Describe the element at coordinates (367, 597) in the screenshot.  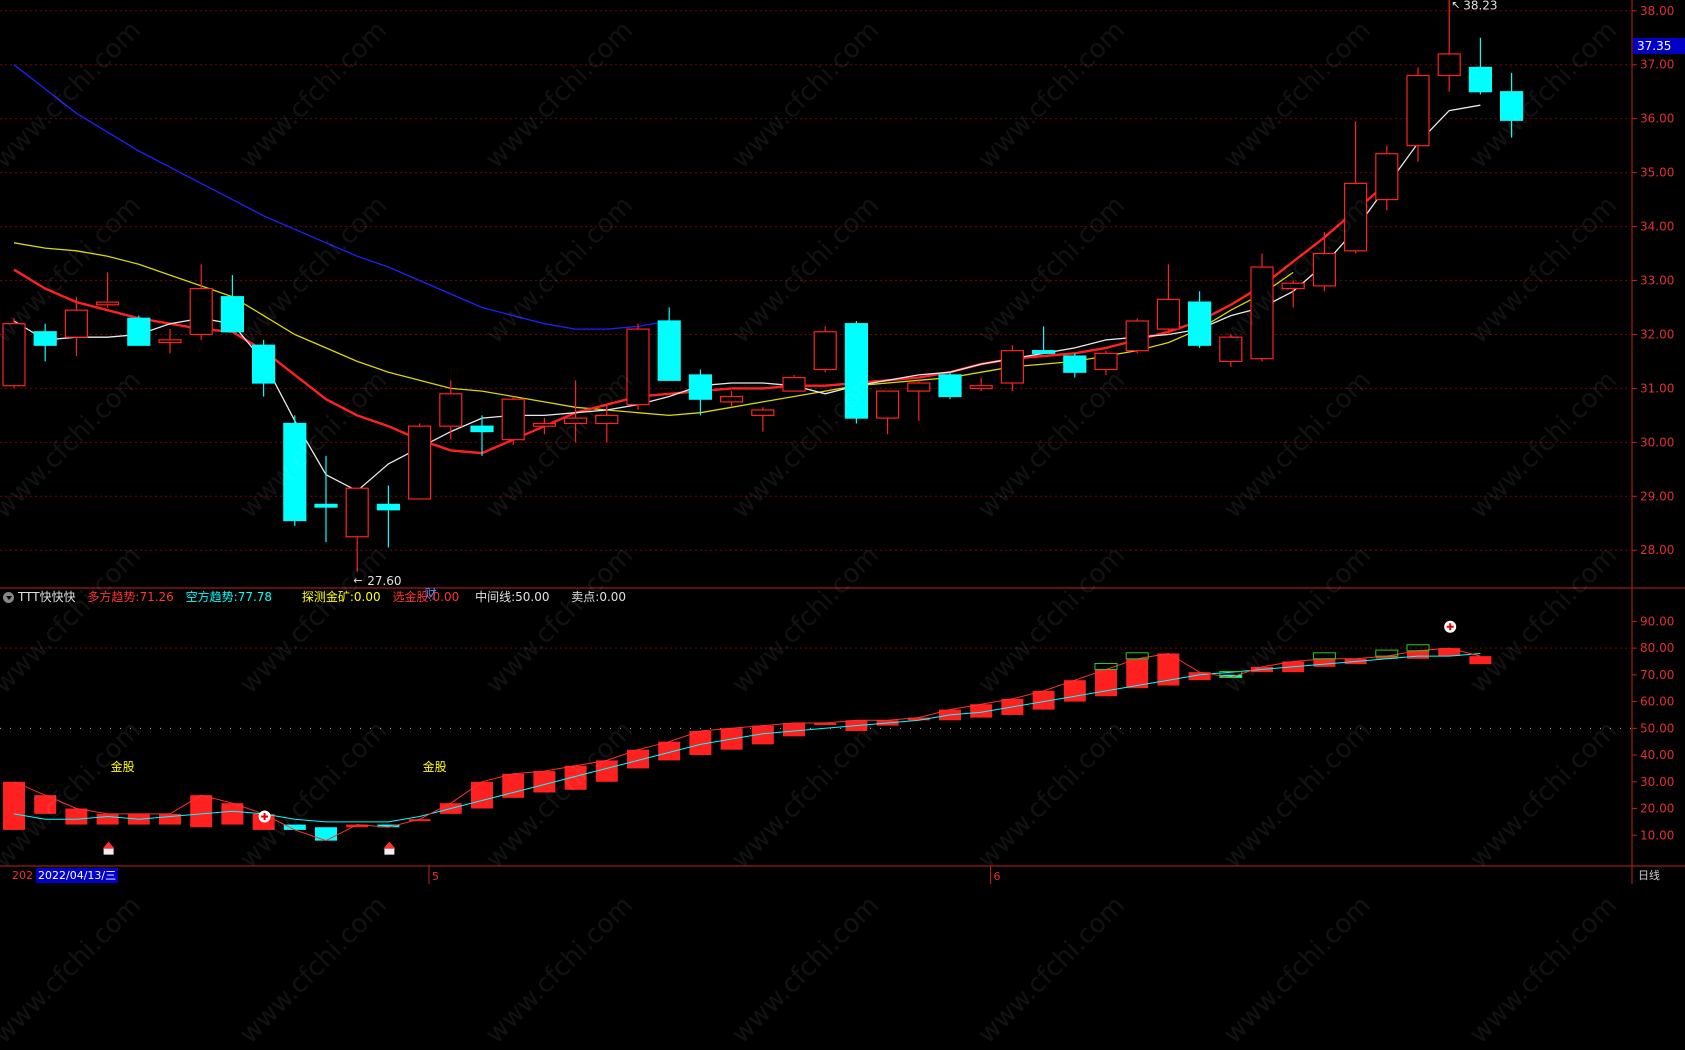
I see `gold-mine-value: 0.00` at that location.